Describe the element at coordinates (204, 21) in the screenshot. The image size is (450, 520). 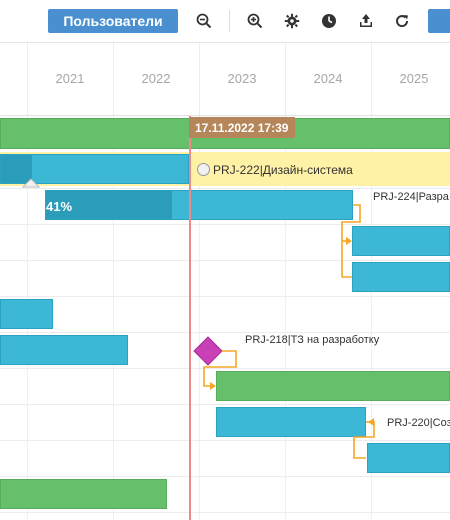
I see `zoom-out-icon` at that location.